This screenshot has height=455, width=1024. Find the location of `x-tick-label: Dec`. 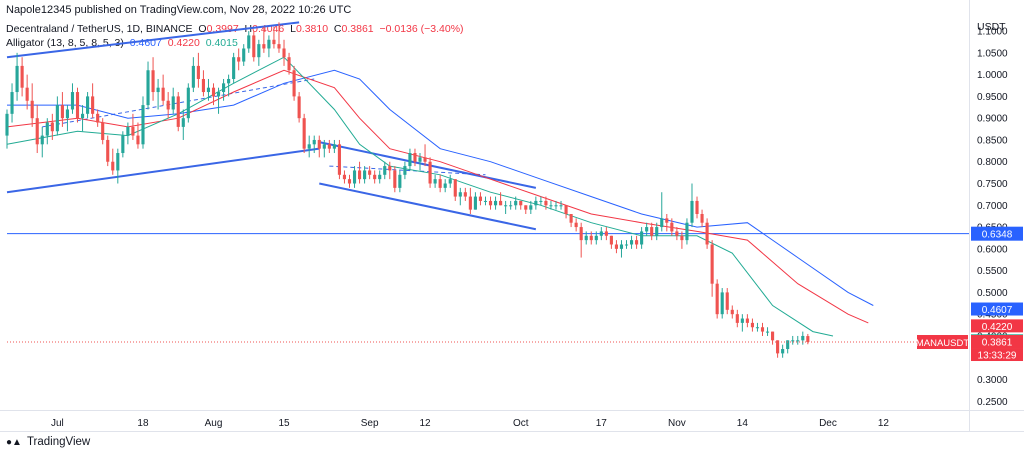

x-tick-label: Dec is located at coordinates (828, 423).